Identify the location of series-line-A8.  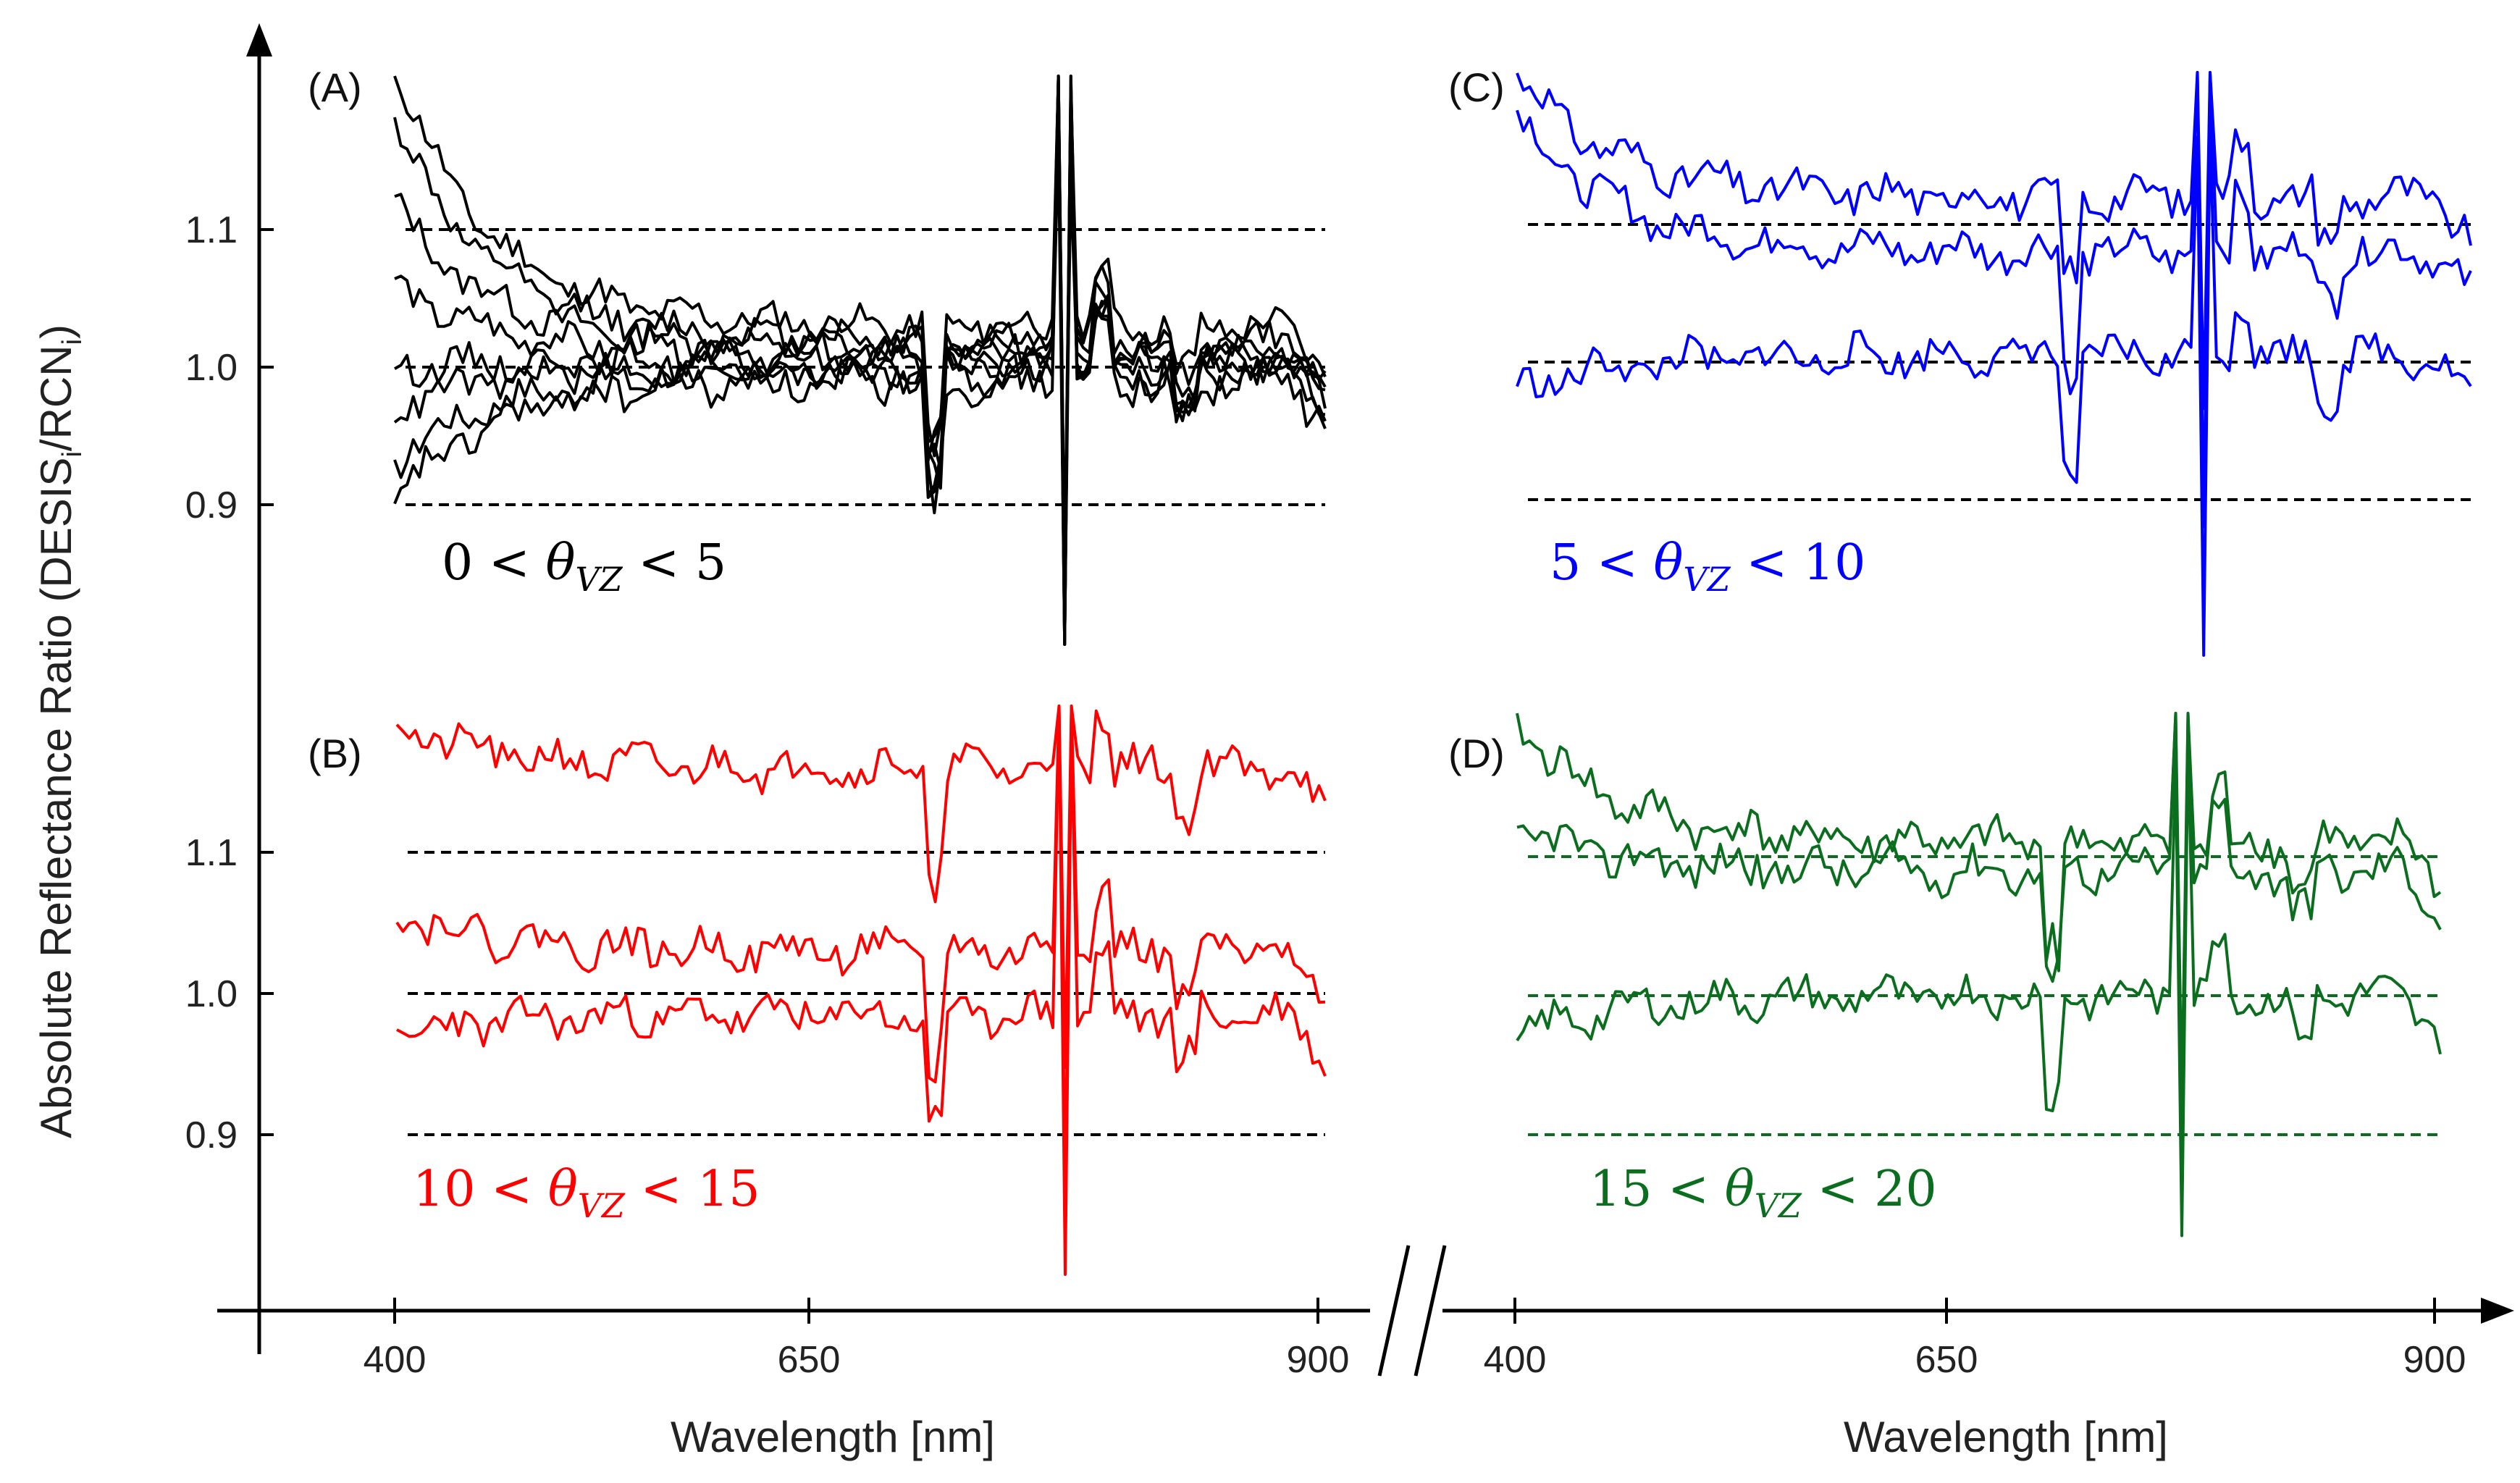
(860, 360).